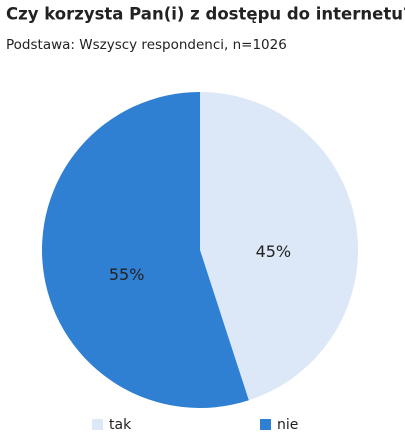 The width and height of the screenshot is (405, 448). I want to click on legend-label: nie, so click(287, 425).